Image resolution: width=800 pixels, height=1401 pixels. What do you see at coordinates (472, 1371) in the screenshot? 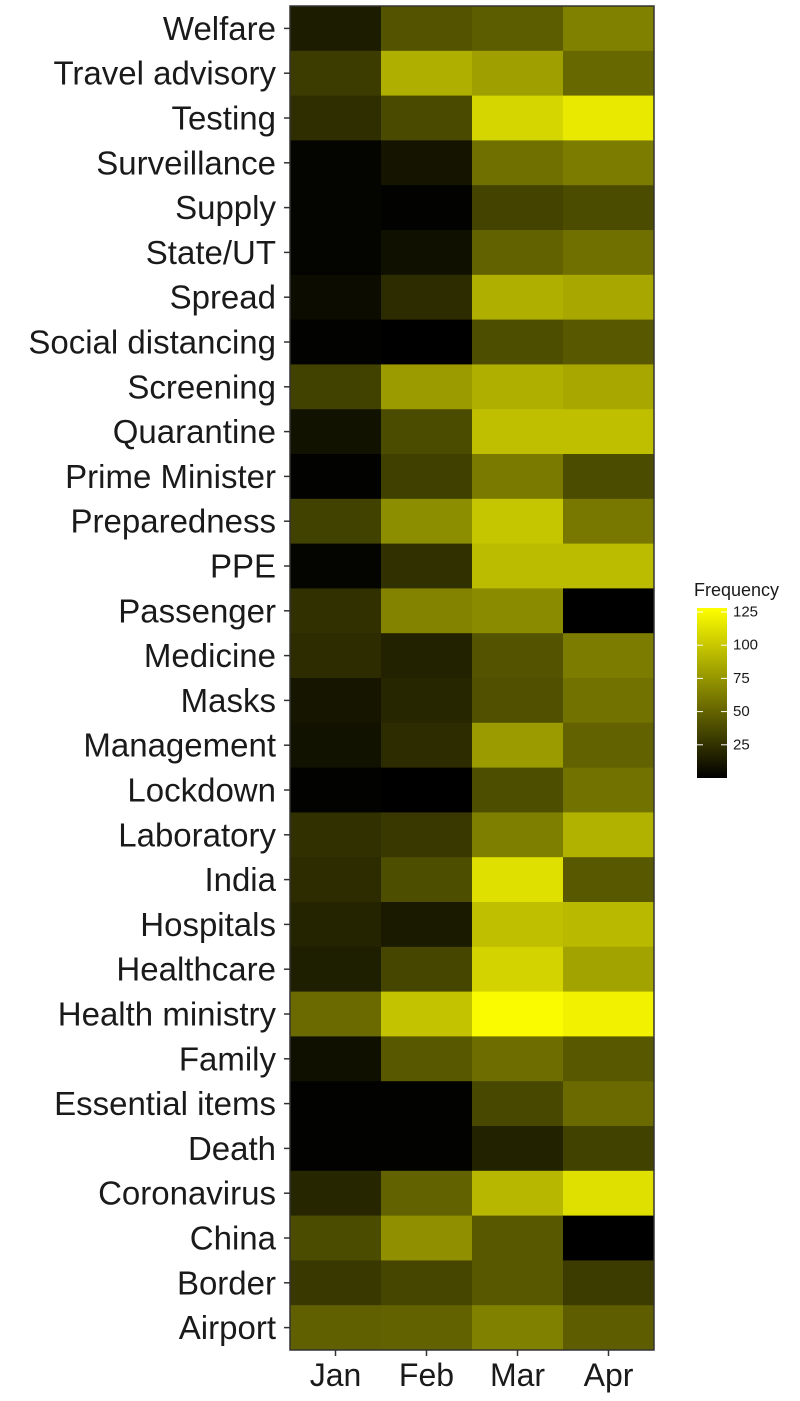
I see `x-axis-labels: Jan Feb Mar Apr` at bounding box center [472, 1371].